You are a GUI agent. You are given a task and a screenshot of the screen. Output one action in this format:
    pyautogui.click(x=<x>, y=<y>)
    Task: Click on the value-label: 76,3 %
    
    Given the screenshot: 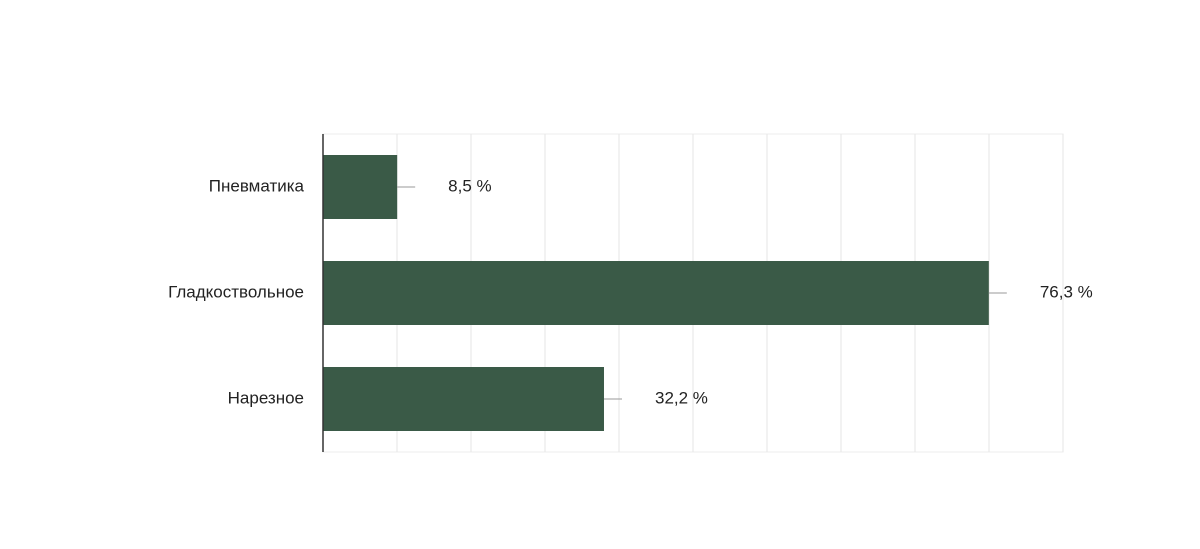 What is the action you would take?
    pyautogui.click(x=1066, y=291)
    